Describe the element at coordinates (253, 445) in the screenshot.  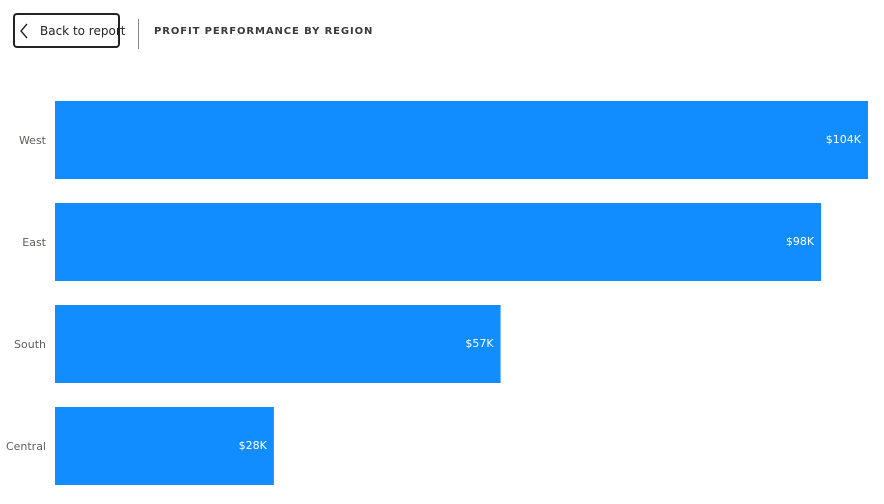
I see `data-label-central: $28K` at that location.